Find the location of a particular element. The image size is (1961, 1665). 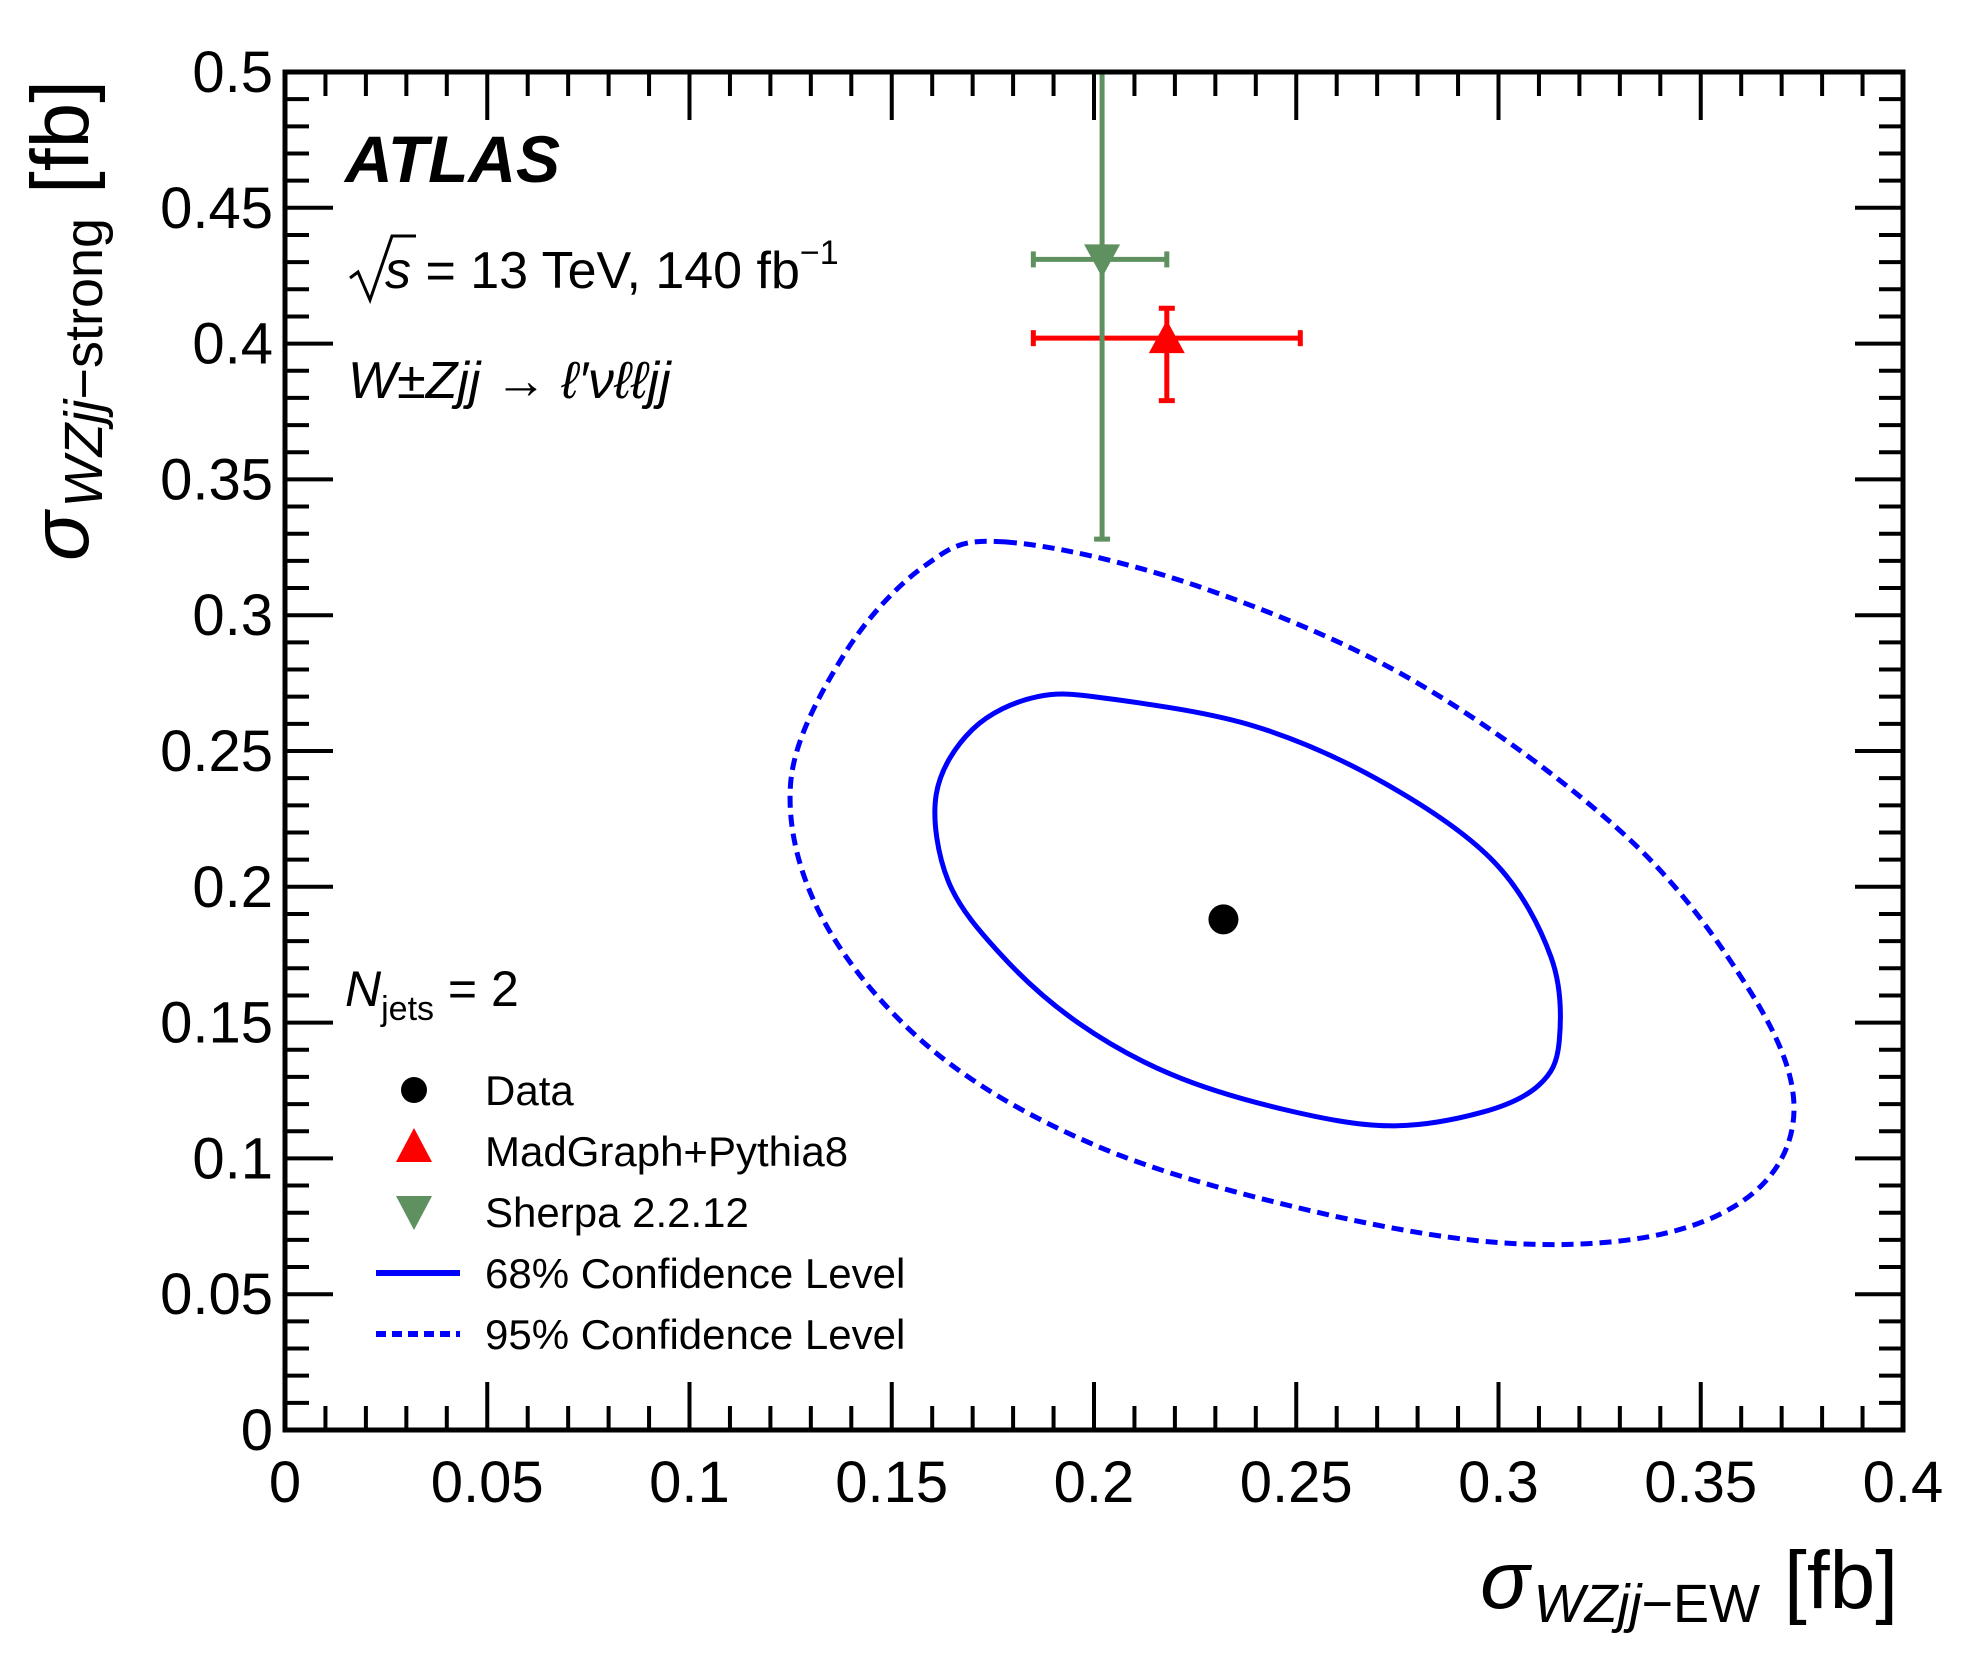

legend-marker-sherpa is located at coordinates (414, 1213).